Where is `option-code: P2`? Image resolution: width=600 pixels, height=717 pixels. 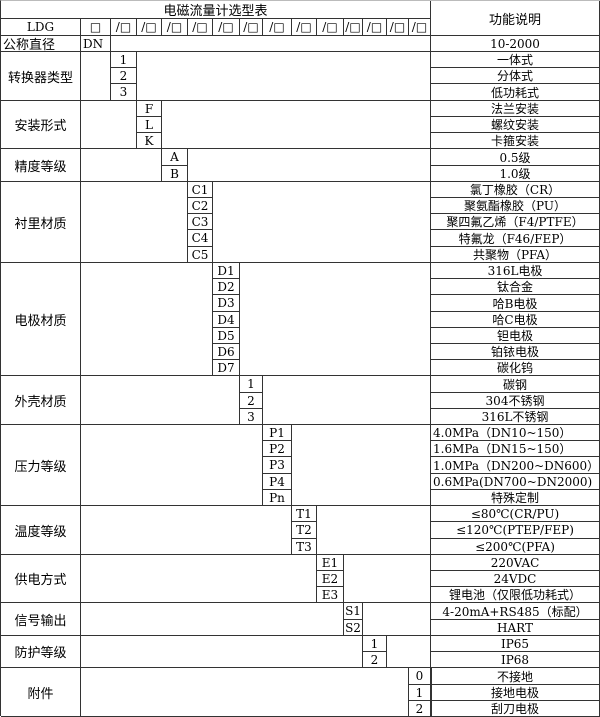 option-code: P2 is located at coordinates (277, 449).